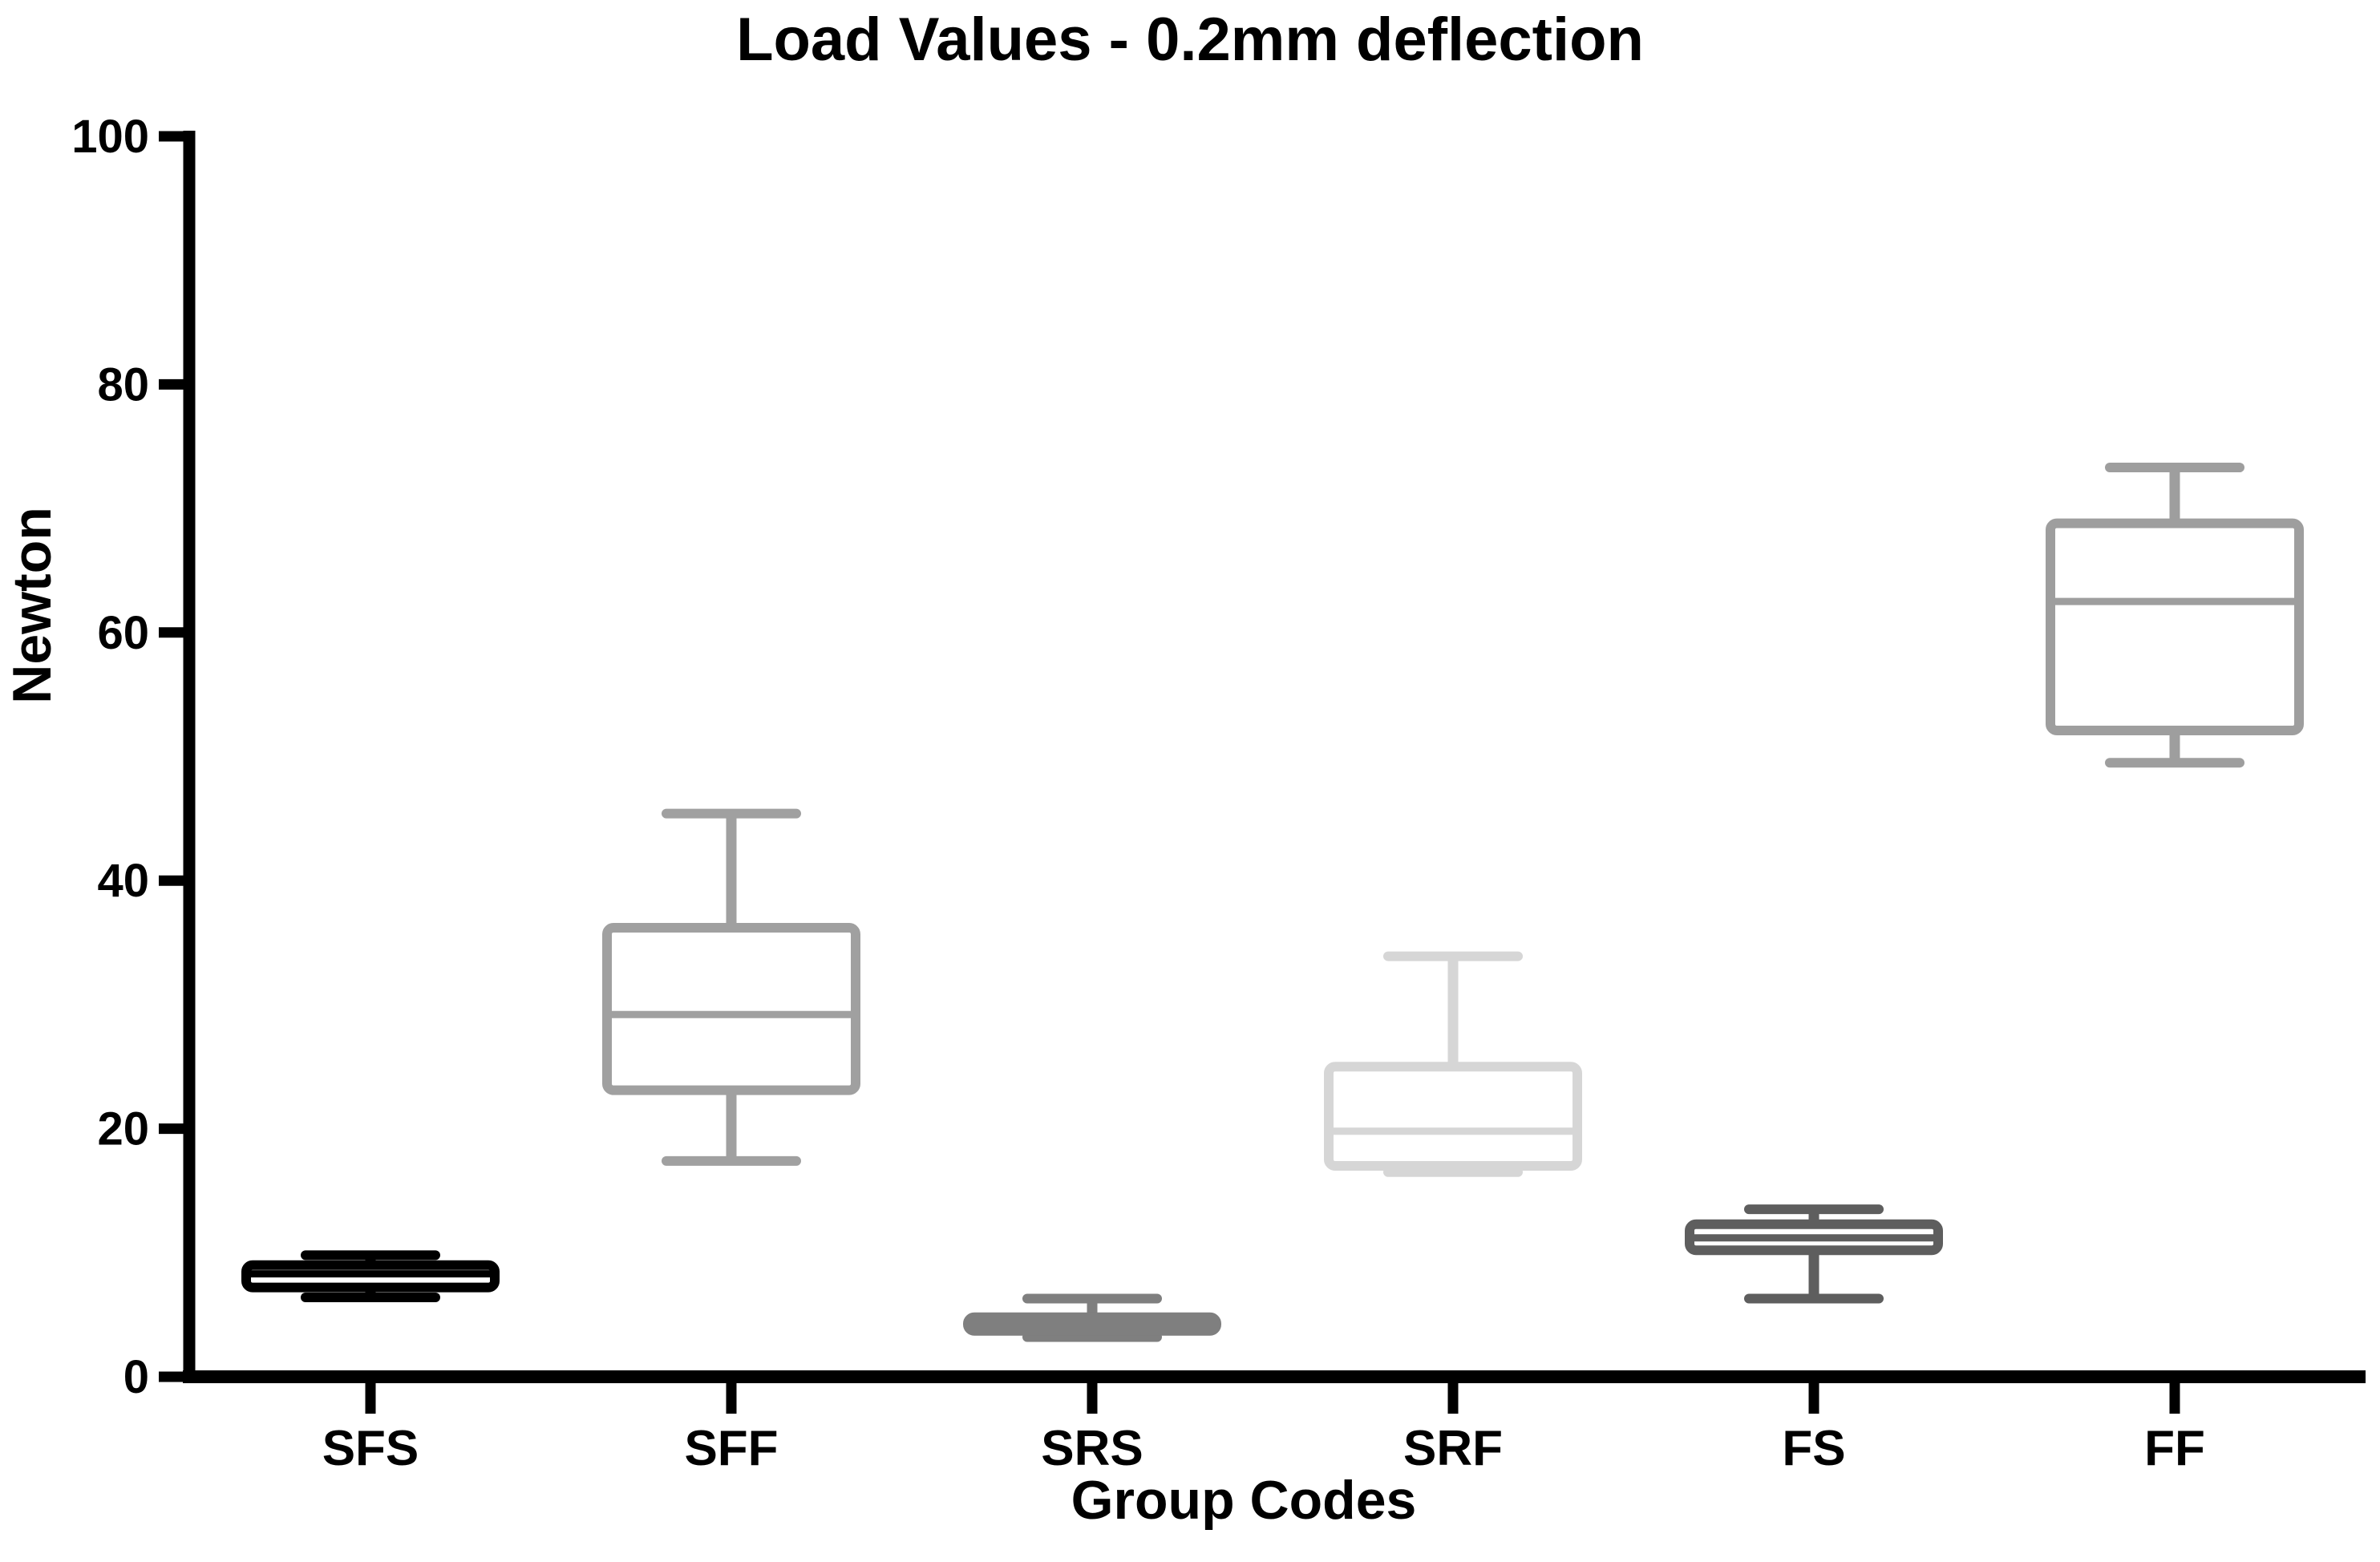 The image size is (2380, 1562). I want to click on x-tick-label: FF, so click(2175, 1448).